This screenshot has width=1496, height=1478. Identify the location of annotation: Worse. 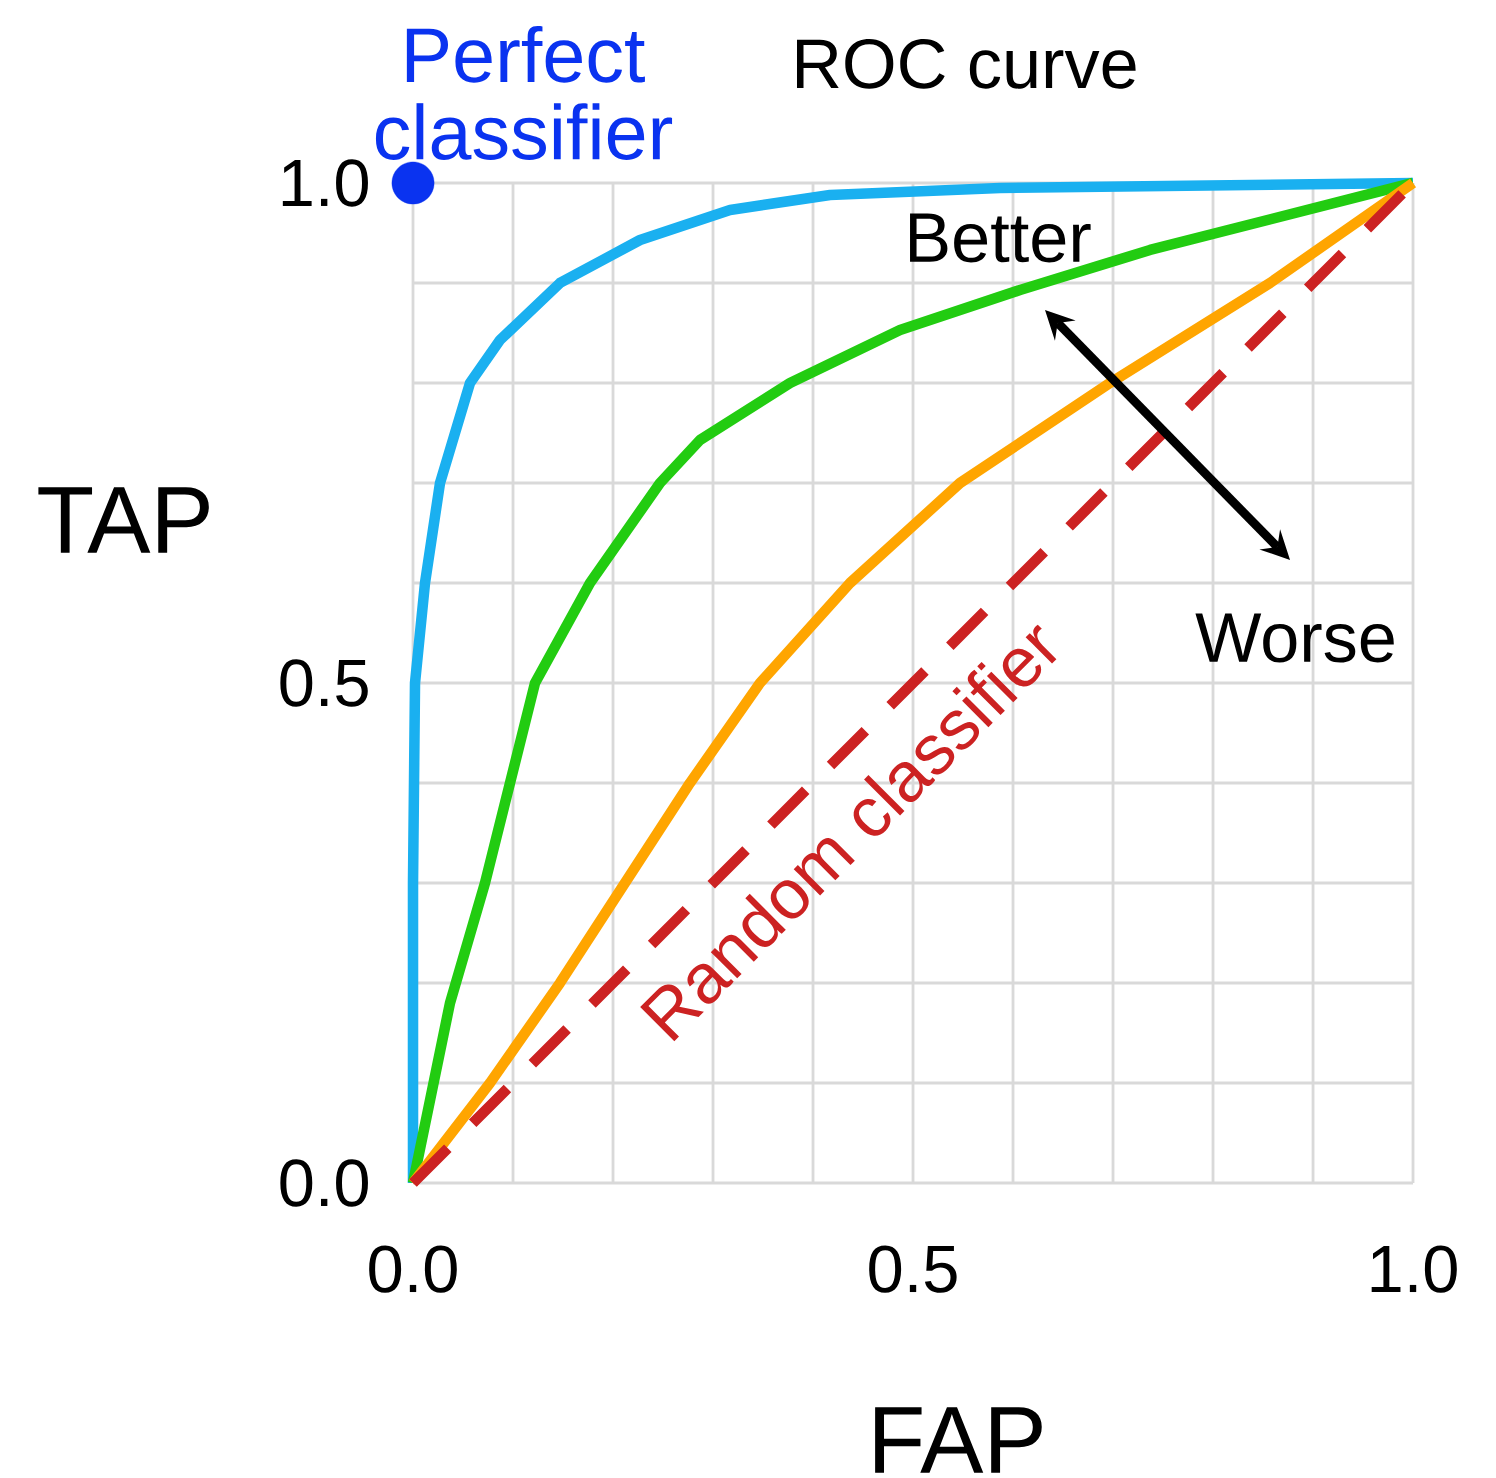
(1294, 638).